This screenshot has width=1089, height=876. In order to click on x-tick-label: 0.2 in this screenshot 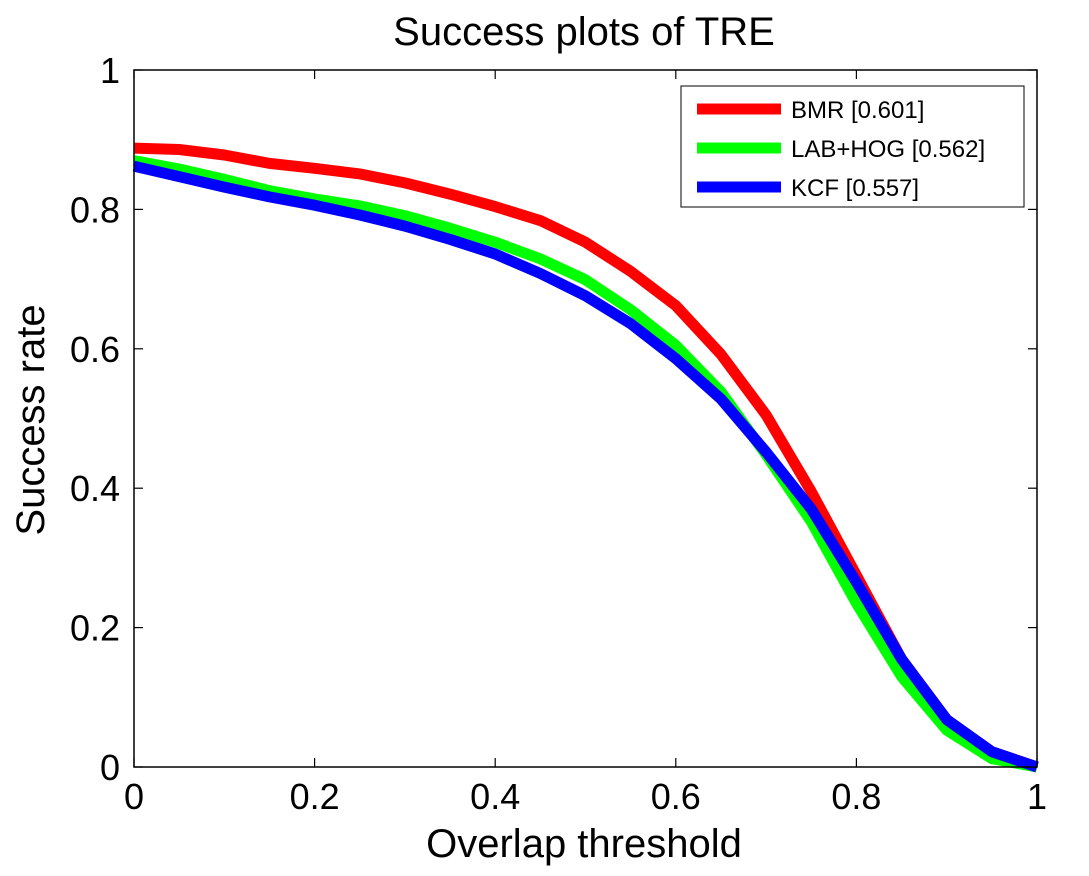, I will do `click(315, 796)`.